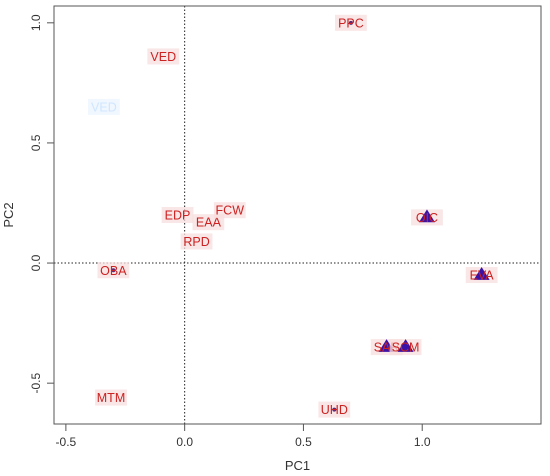  I want to click on point-eaa: EAA, so click(208, 222).